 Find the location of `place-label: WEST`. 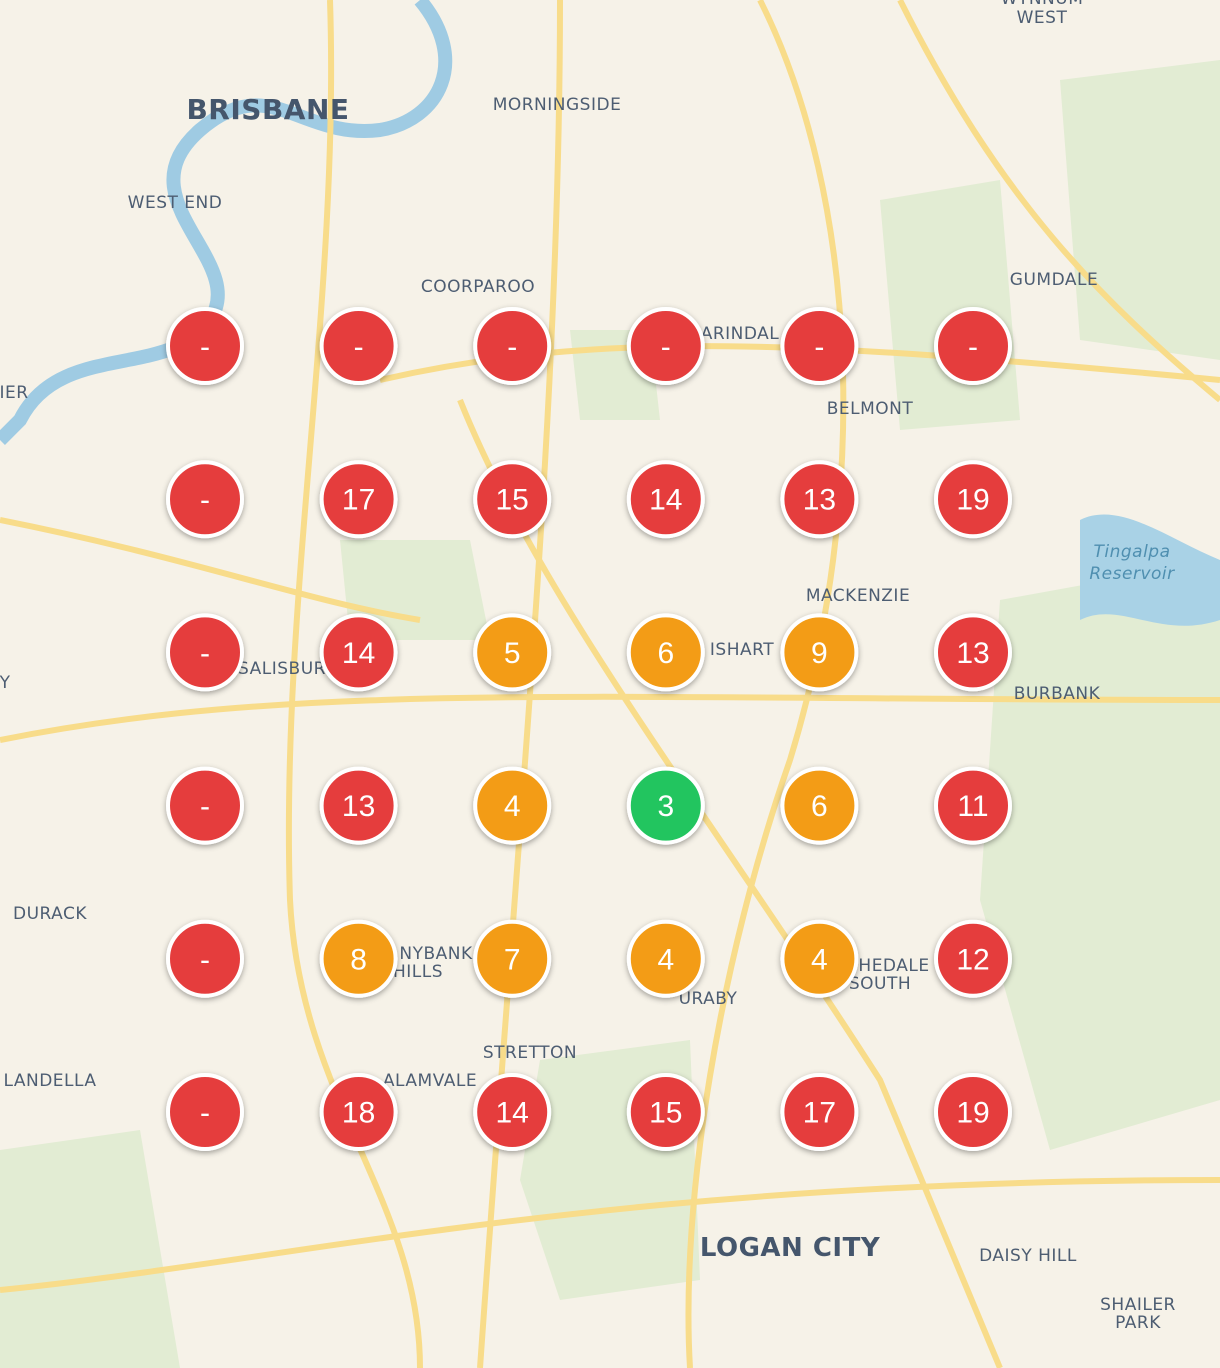

place-label: WEST is located at coordinates (1042, 18).